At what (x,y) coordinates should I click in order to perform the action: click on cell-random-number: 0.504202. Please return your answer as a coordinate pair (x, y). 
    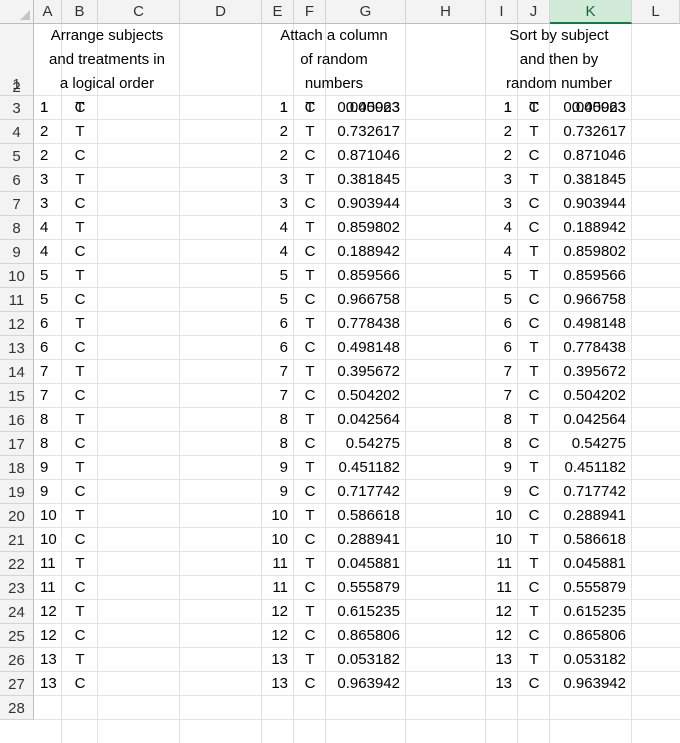
    Looking at the image, I should click on (594, 395).